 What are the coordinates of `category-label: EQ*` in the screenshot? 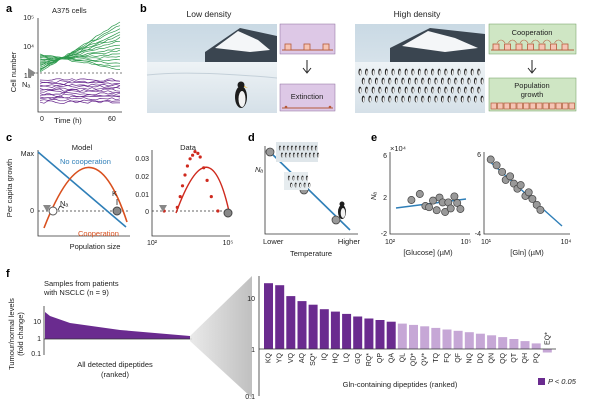 It's located at (547, 338).